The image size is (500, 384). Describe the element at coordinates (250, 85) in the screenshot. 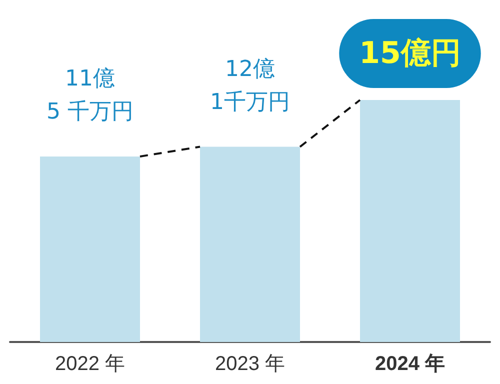

I see `data-label: 12億 1千万円` at that location.